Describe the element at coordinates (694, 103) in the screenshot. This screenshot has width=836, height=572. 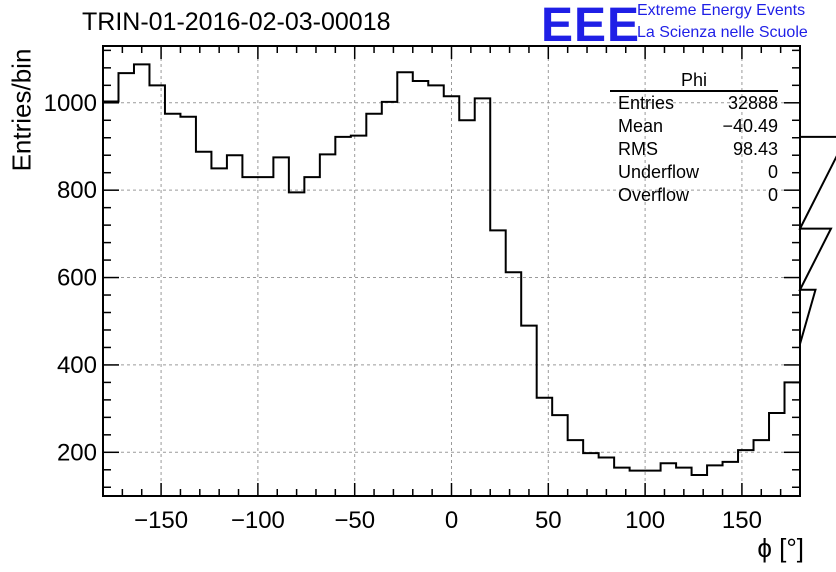
I see `stats-row-entries: Entries 32888` at that location.